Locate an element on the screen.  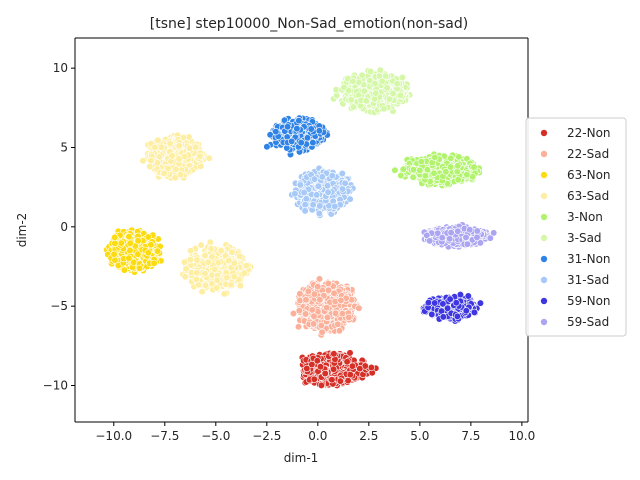
x-tick-label: 2.5 is located at coordinates (368, 436).